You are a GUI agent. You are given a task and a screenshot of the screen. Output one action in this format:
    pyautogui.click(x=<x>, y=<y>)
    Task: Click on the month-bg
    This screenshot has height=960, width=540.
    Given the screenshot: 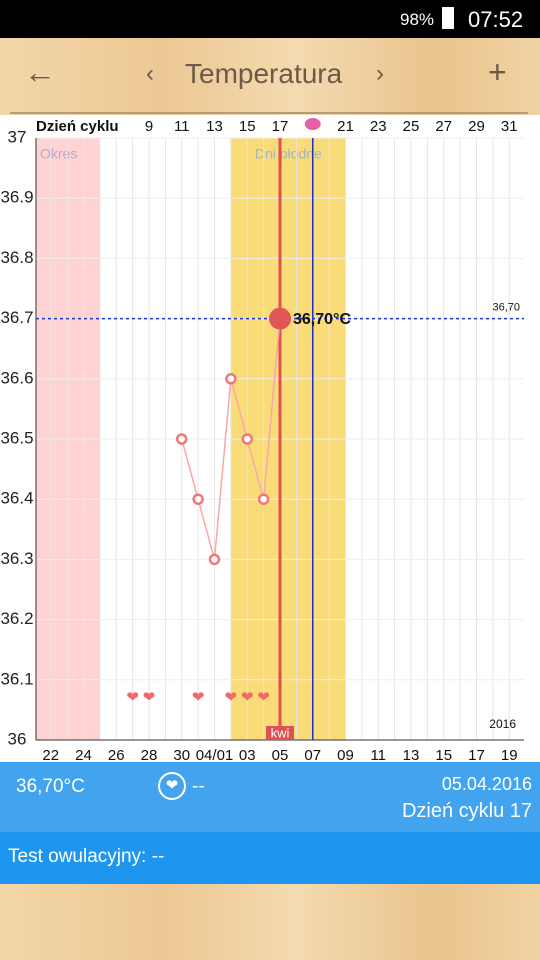 What is the action you would take?
    pyautogui.click(x=280, y=733)
    